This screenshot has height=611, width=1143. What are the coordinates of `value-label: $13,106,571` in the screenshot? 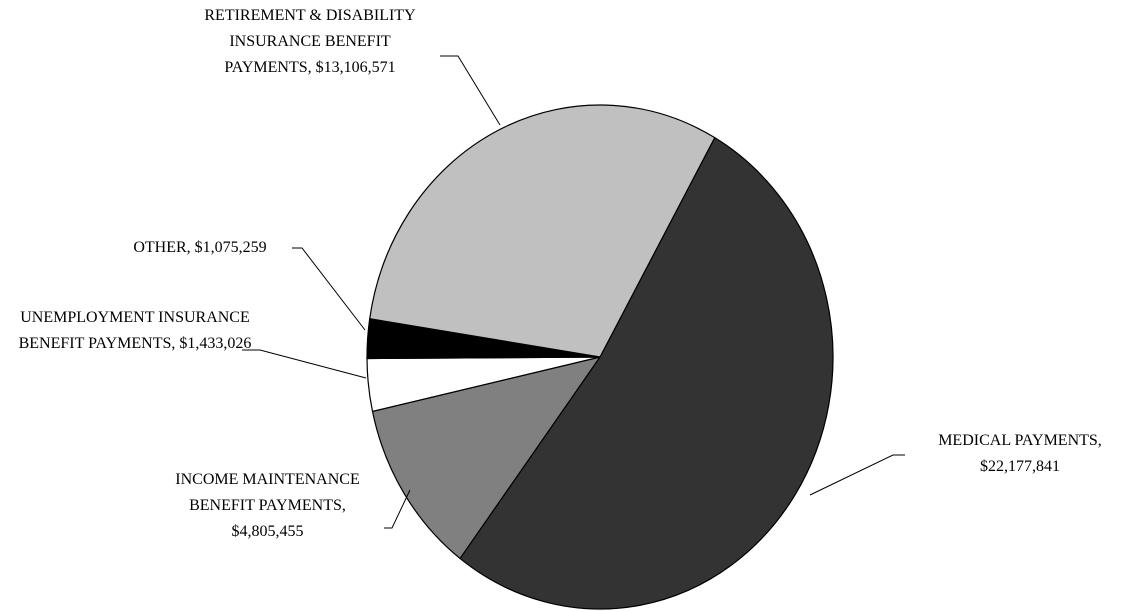 It's located at (355, 67).